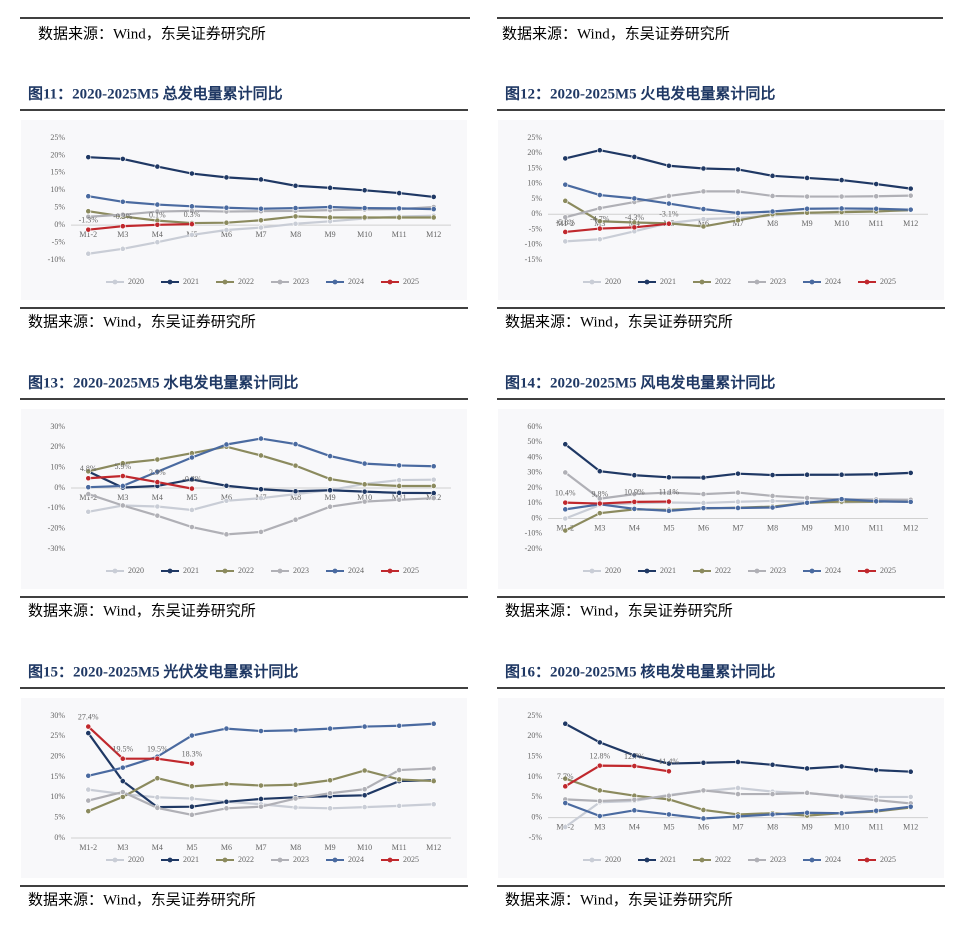 This screenshot has height=932, width=960. I want to click on data-label: 19.5%, so click(157, 749).